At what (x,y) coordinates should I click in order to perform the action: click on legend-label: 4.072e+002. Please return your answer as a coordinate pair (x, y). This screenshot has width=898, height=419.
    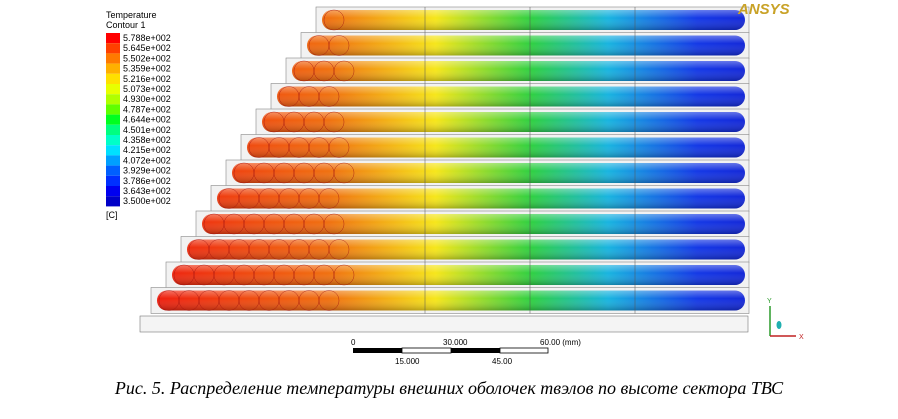
    Looking at the image, I should click on (147, 160).